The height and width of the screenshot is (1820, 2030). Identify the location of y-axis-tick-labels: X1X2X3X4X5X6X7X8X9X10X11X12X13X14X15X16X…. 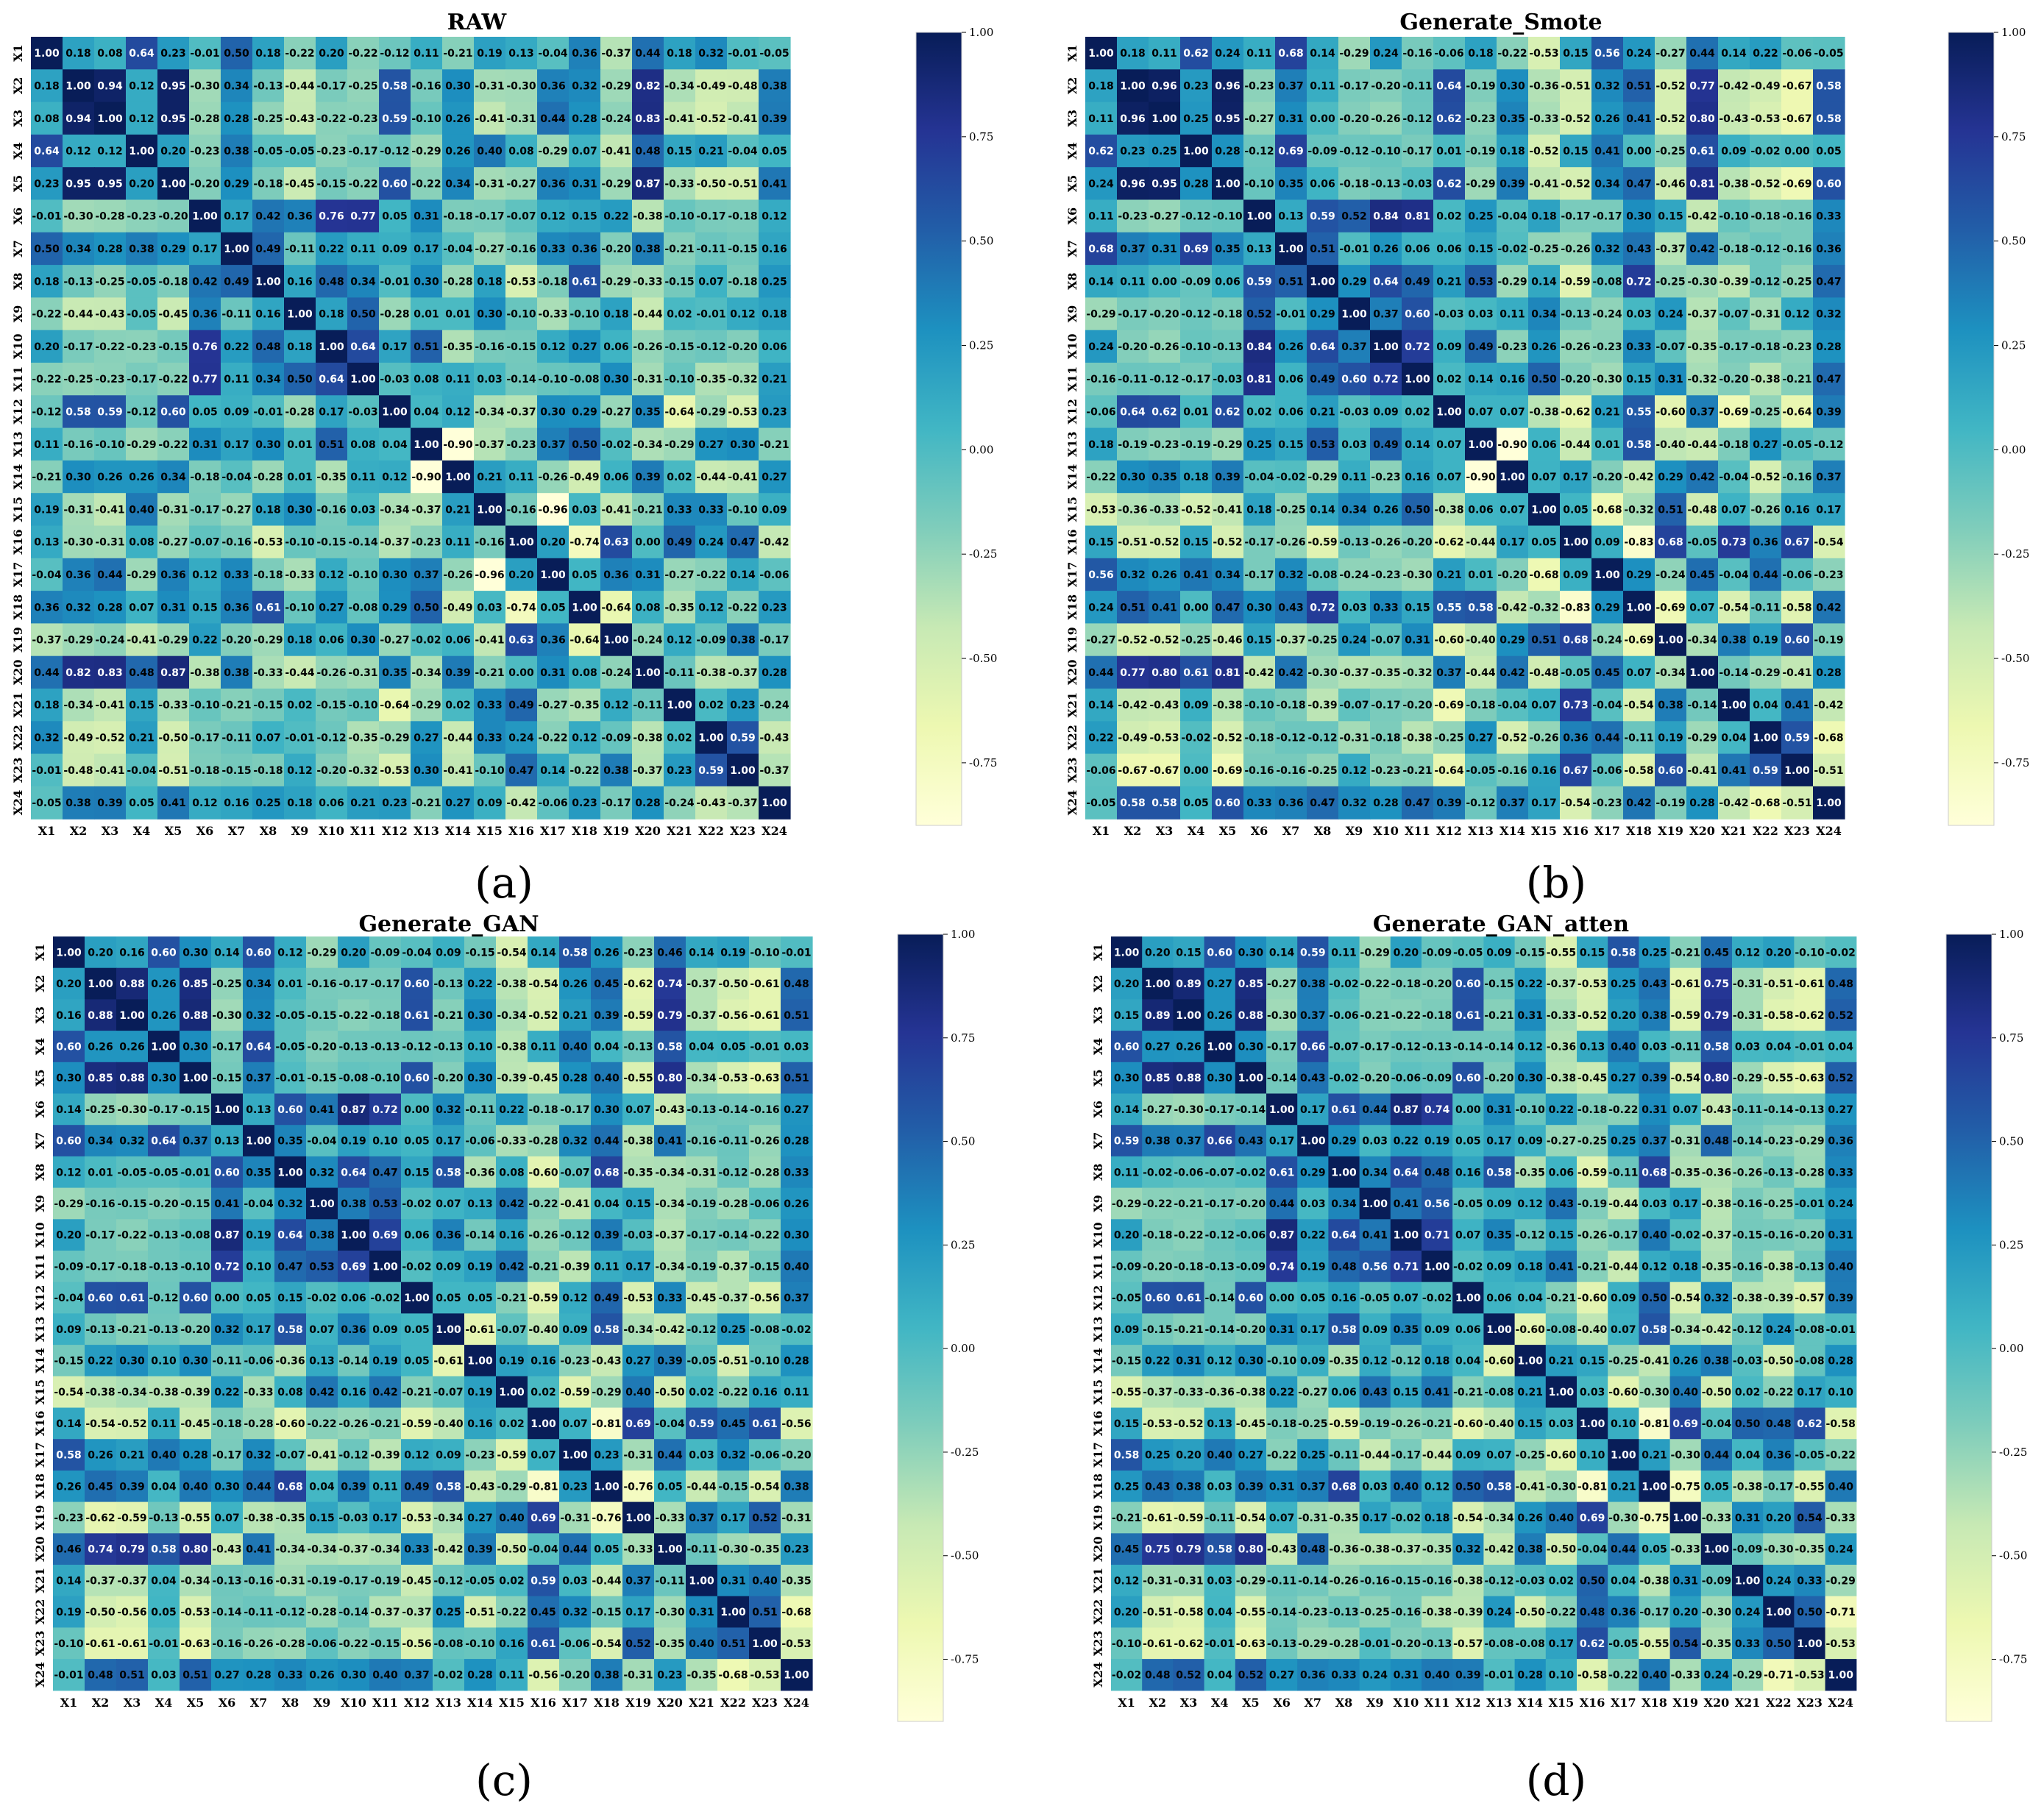
(1098, 1316).